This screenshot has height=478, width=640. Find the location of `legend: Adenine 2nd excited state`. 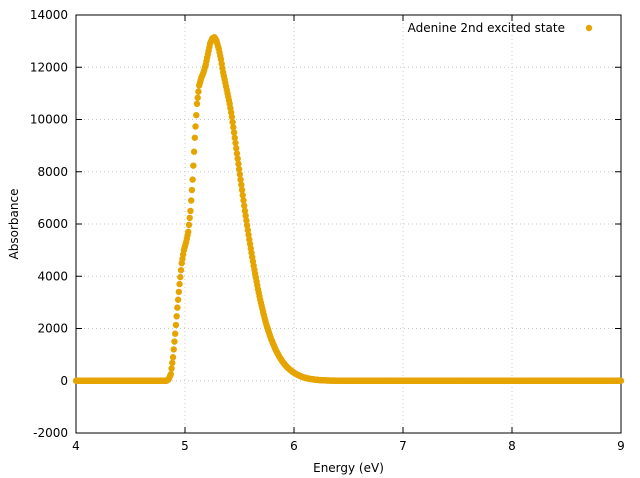

legend: Adenine 2nd excited state is located at coordinates (500, 28).